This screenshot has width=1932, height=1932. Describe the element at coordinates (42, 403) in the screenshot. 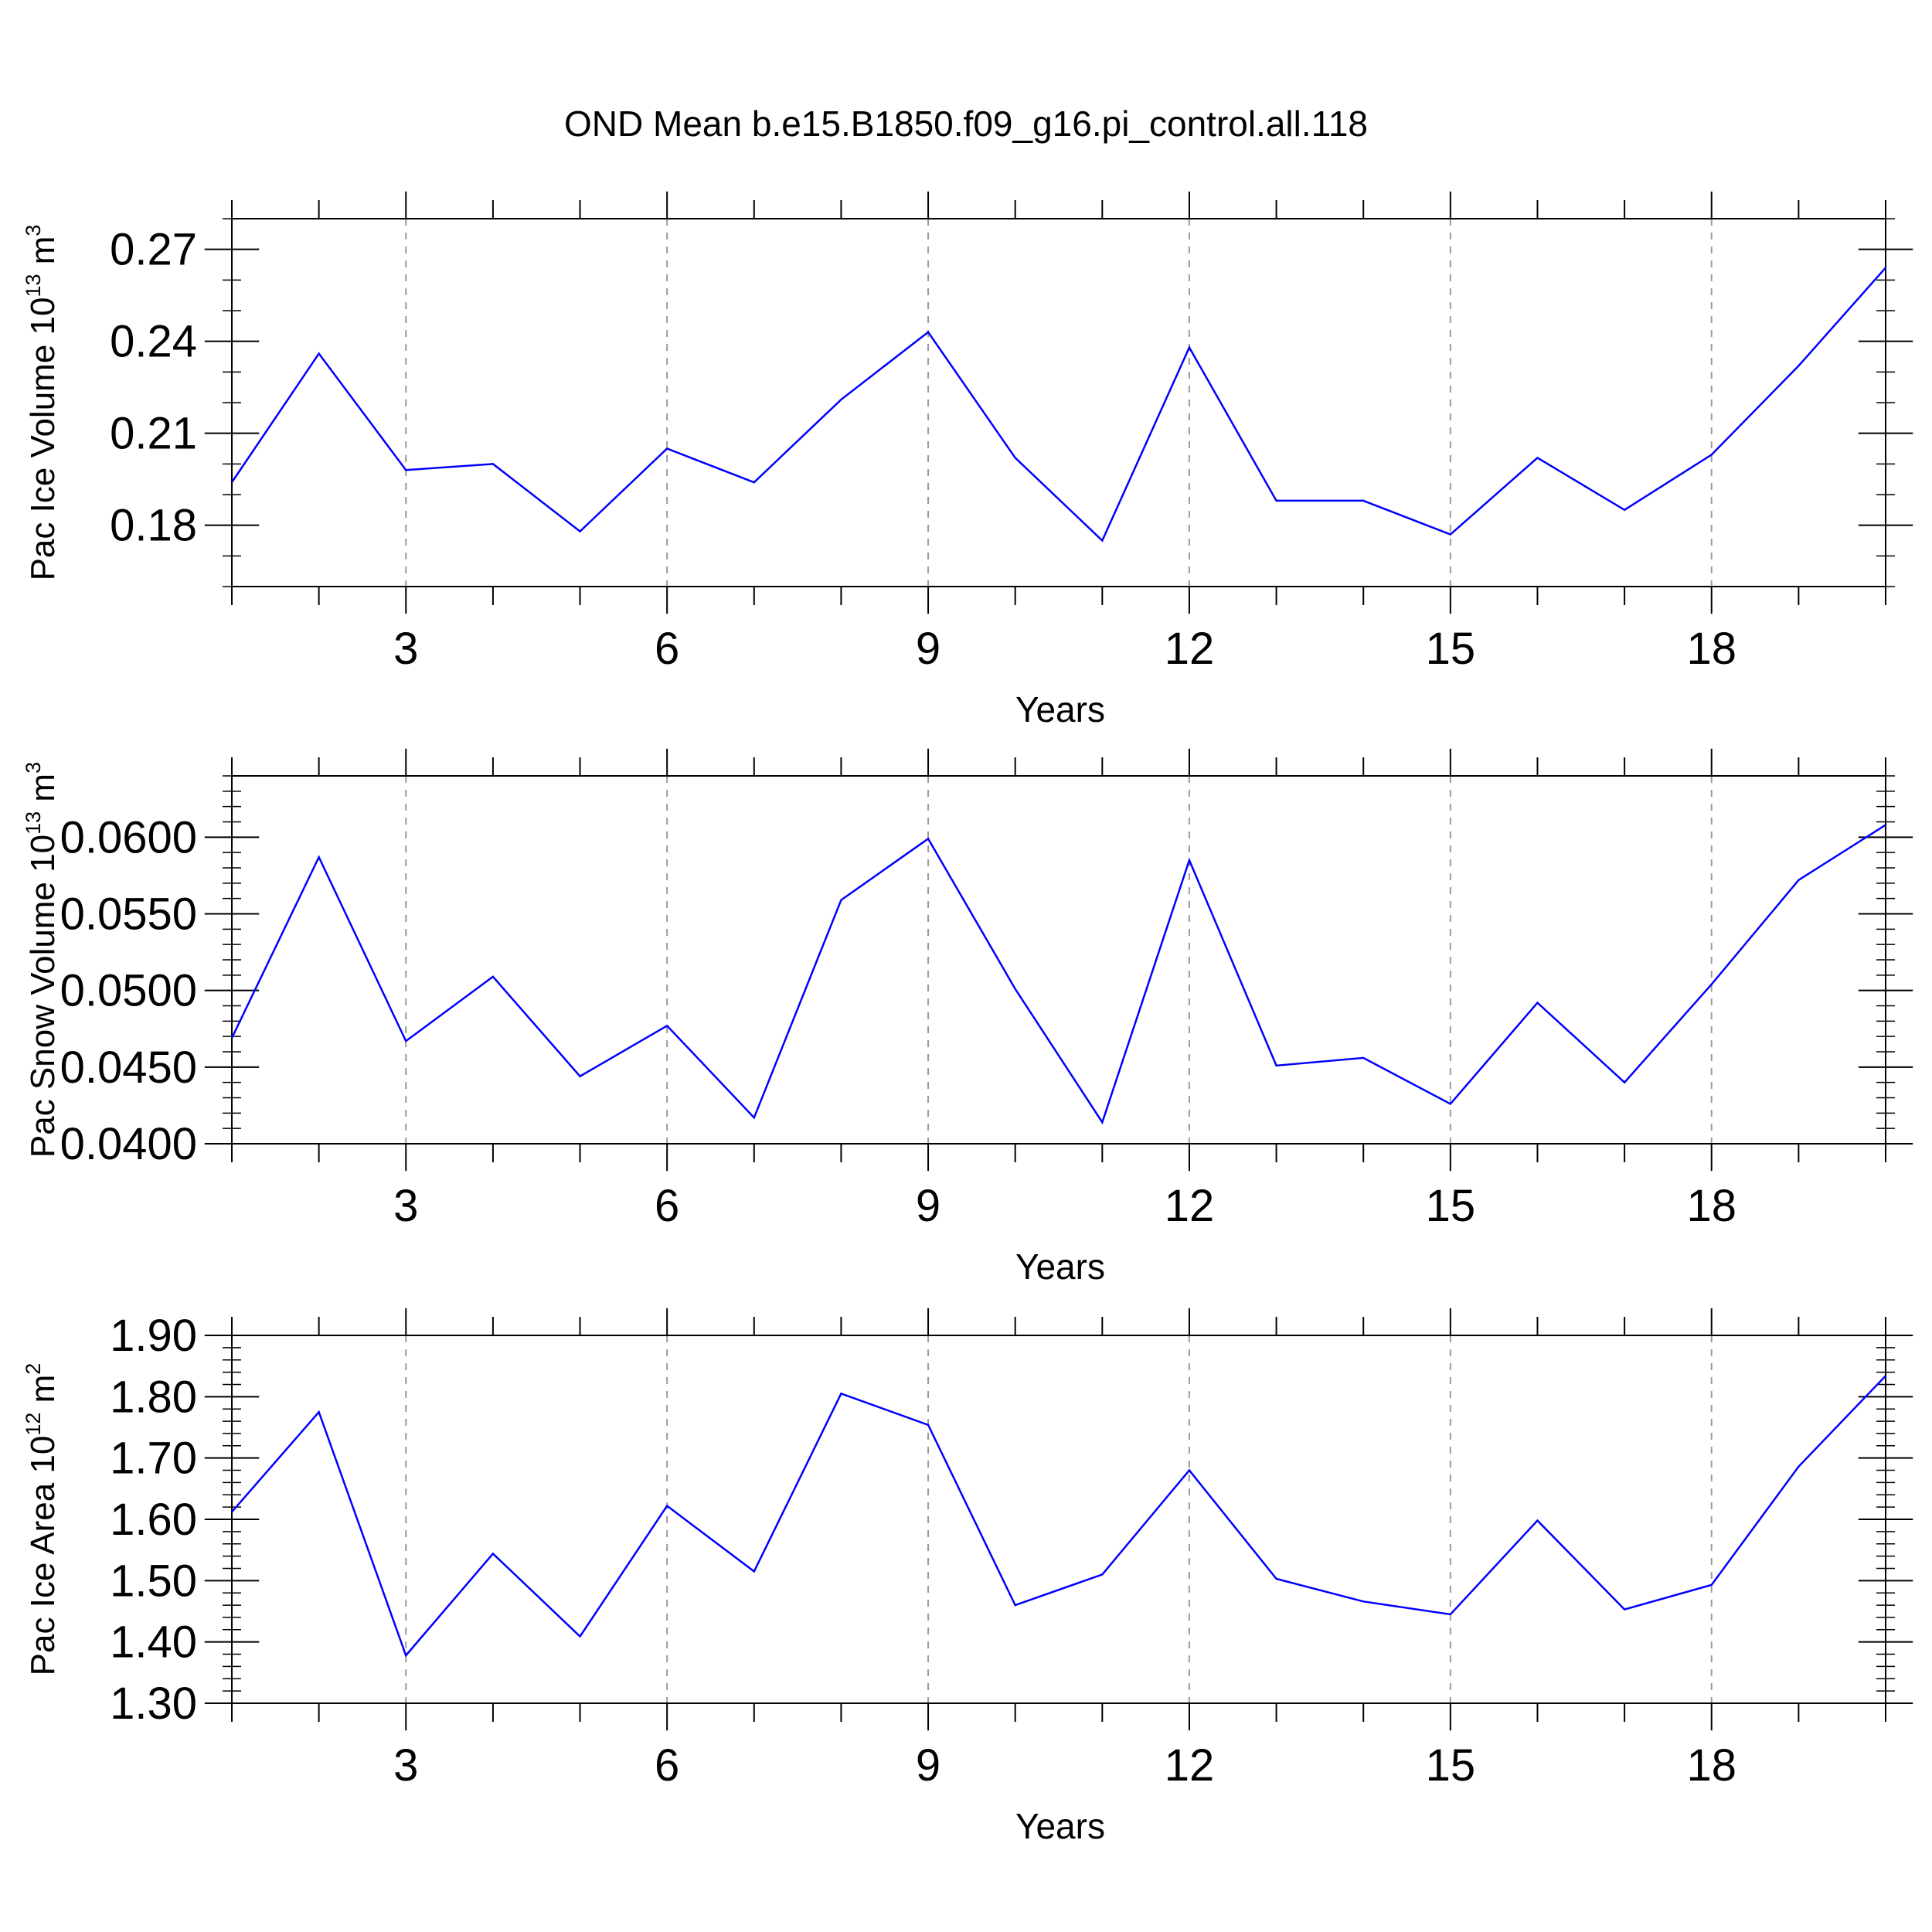

I see `y-axis-label: Pac Ice Volume 1013 m3` at that location.